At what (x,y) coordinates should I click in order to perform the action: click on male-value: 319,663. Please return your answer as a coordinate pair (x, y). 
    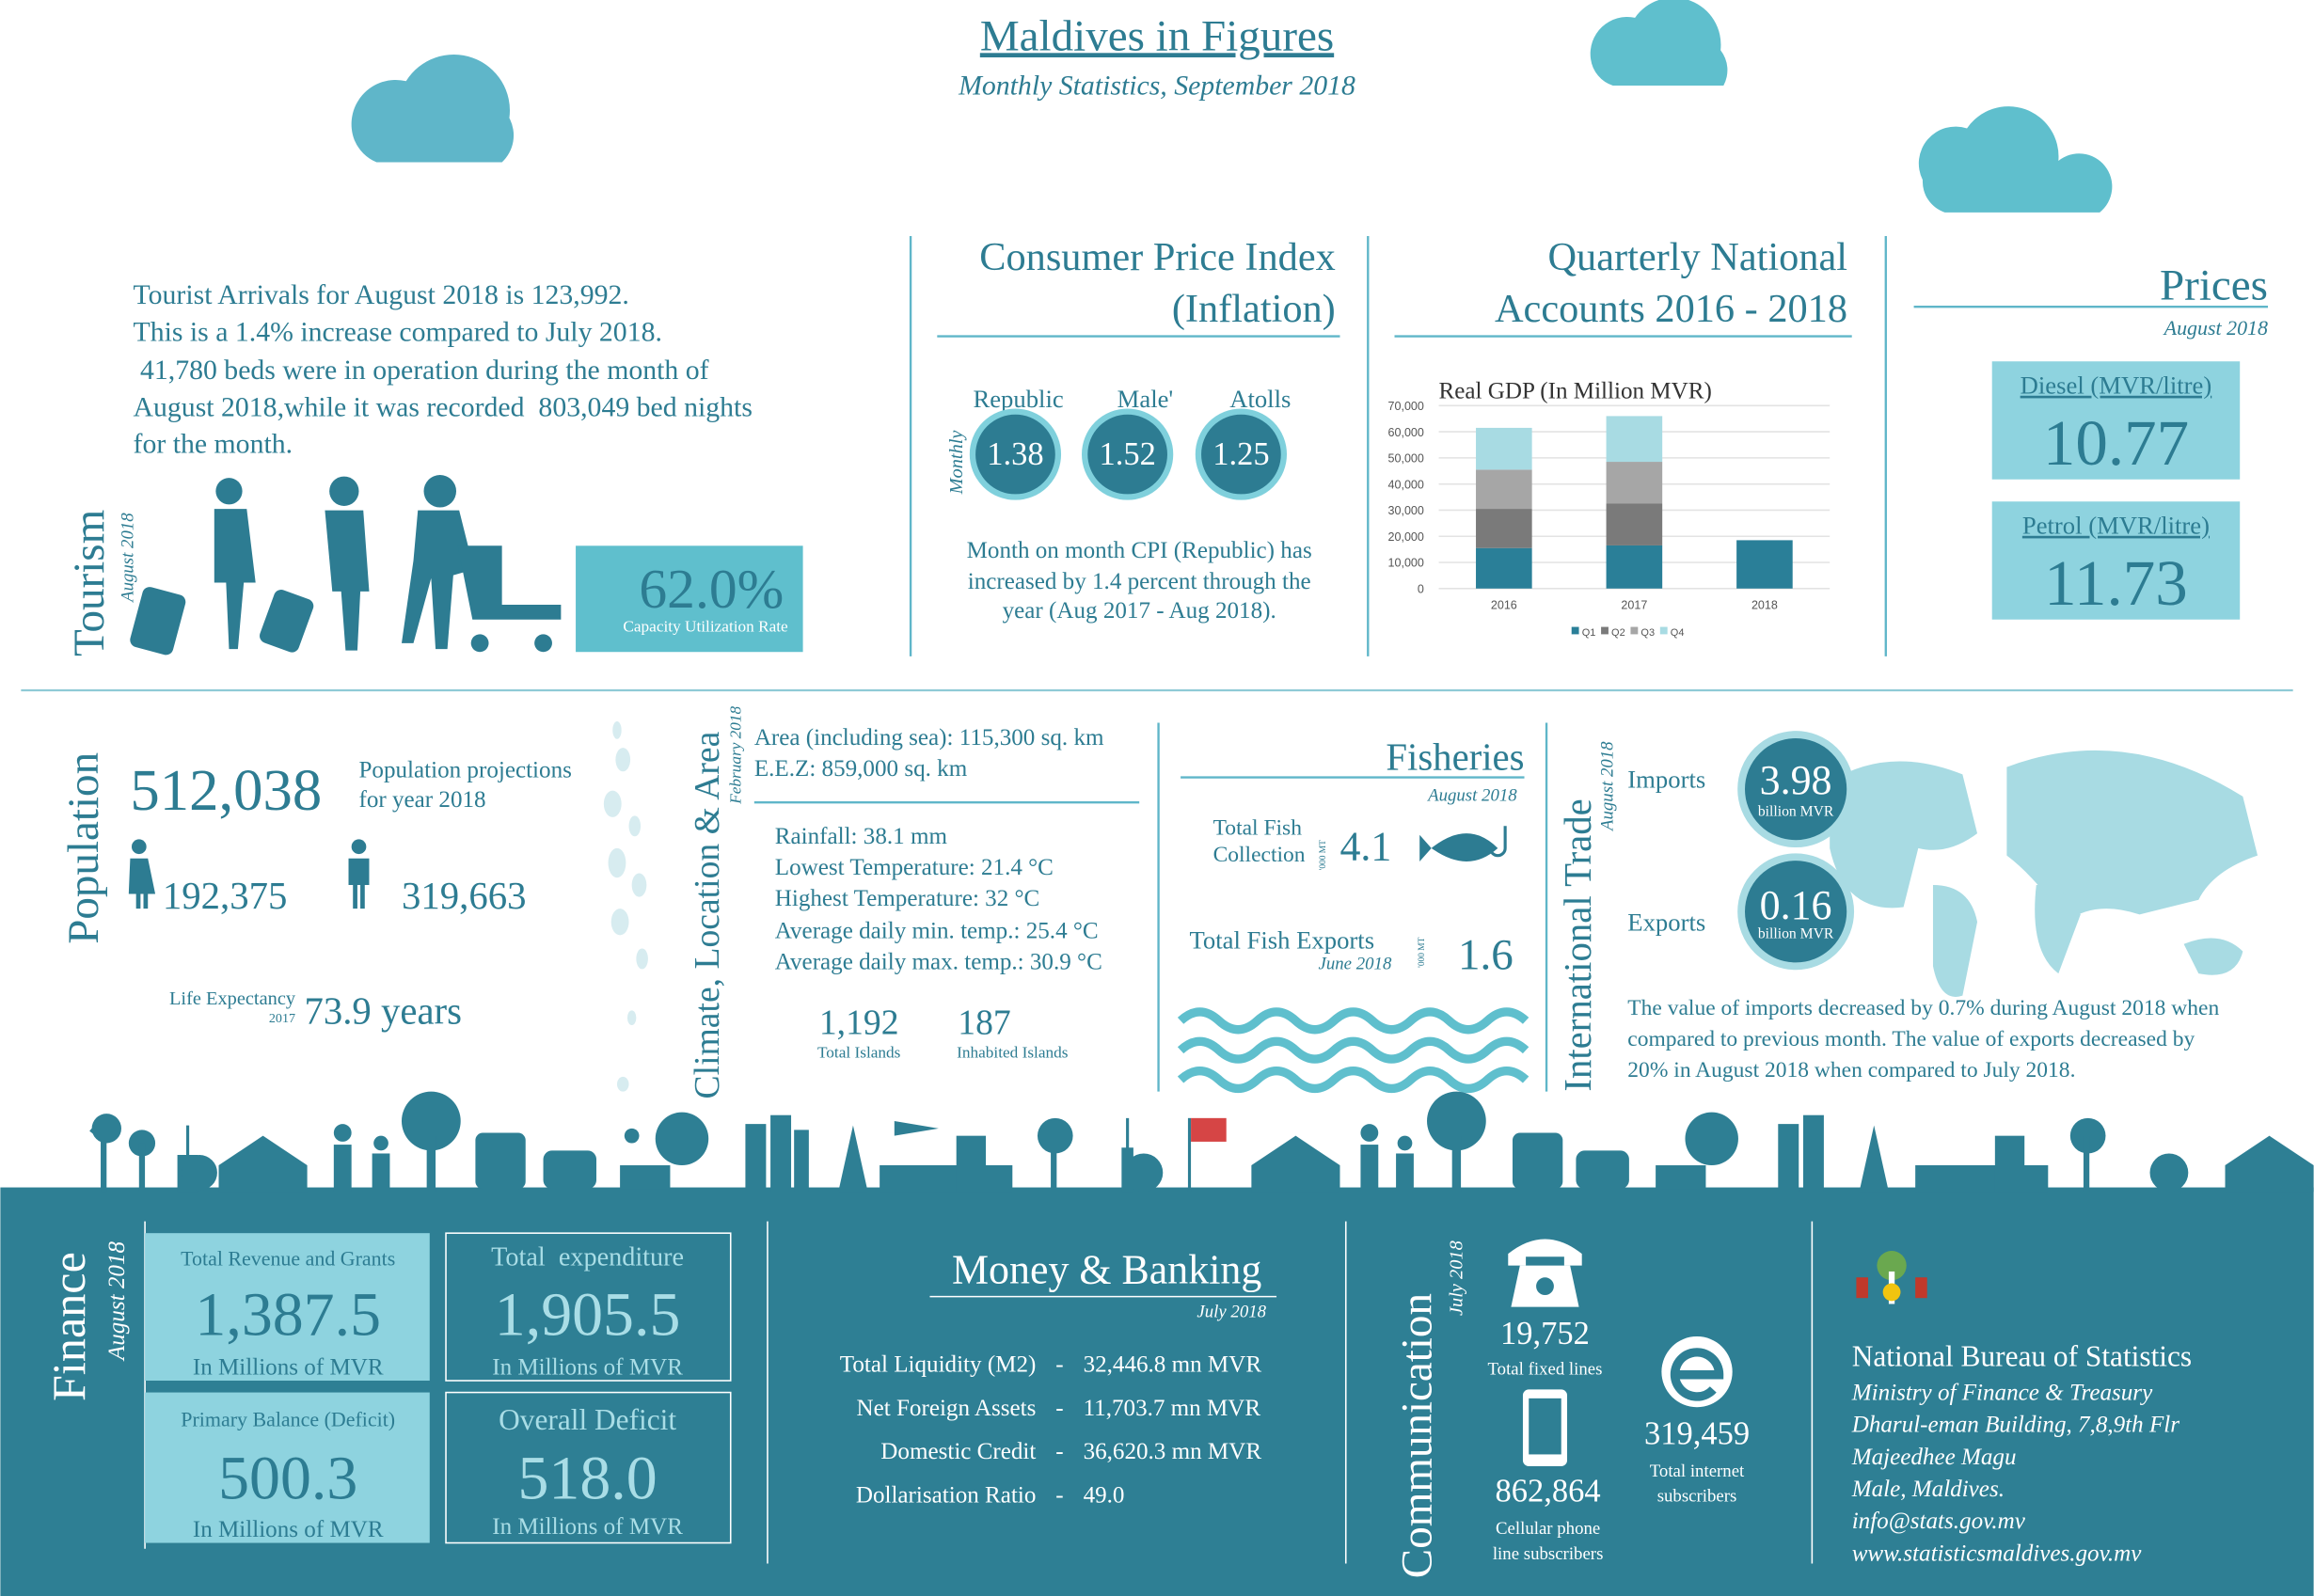
    Looking at the image, I should click on (464, 896).